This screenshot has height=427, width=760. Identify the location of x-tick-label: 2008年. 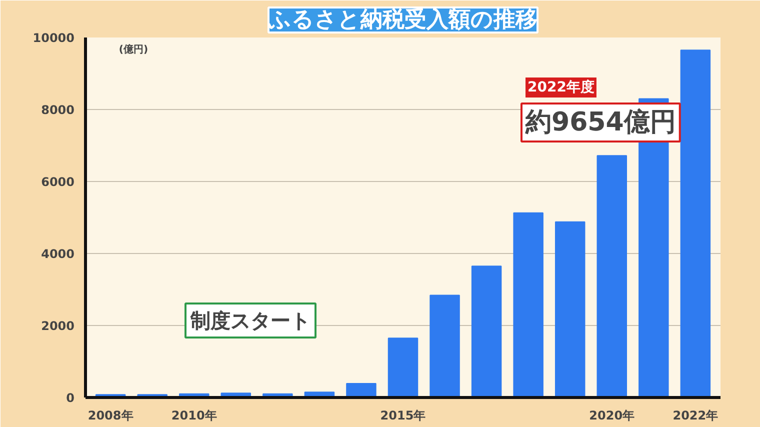
(111, 415).